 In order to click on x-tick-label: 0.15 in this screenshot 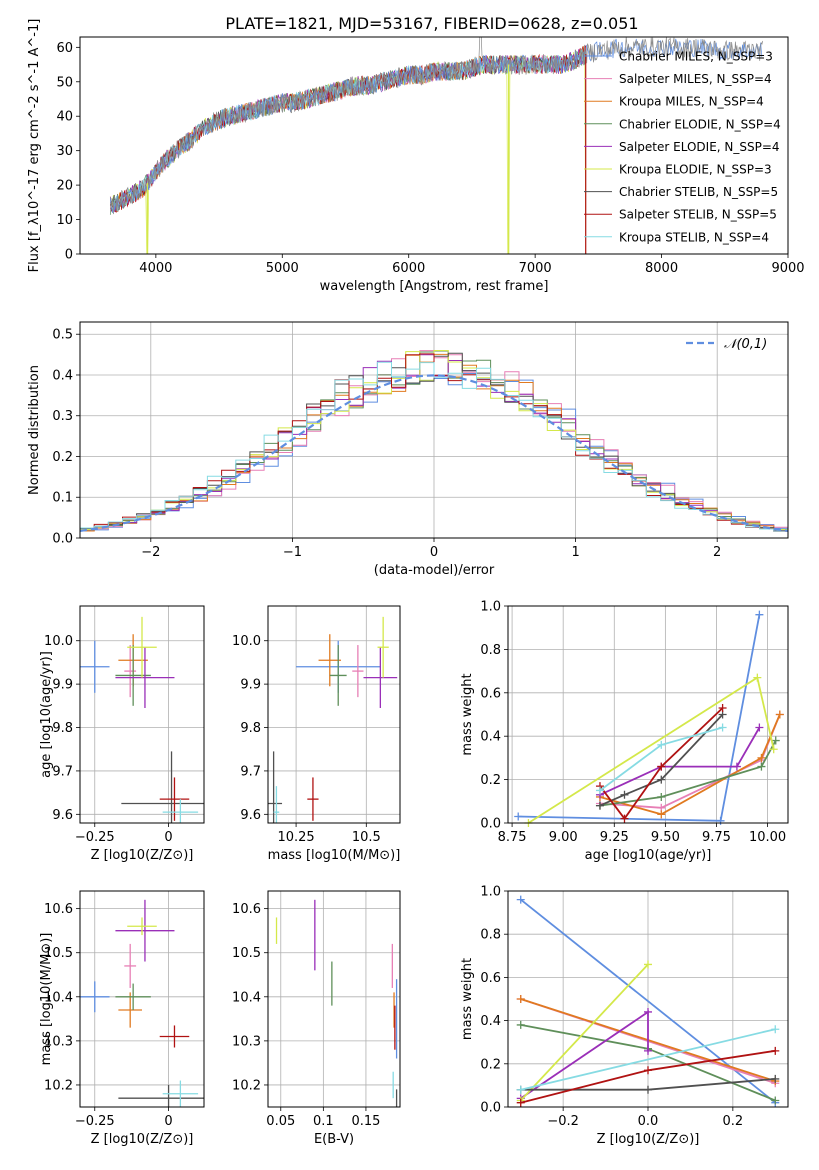, I will do `click(365, 1121)`.